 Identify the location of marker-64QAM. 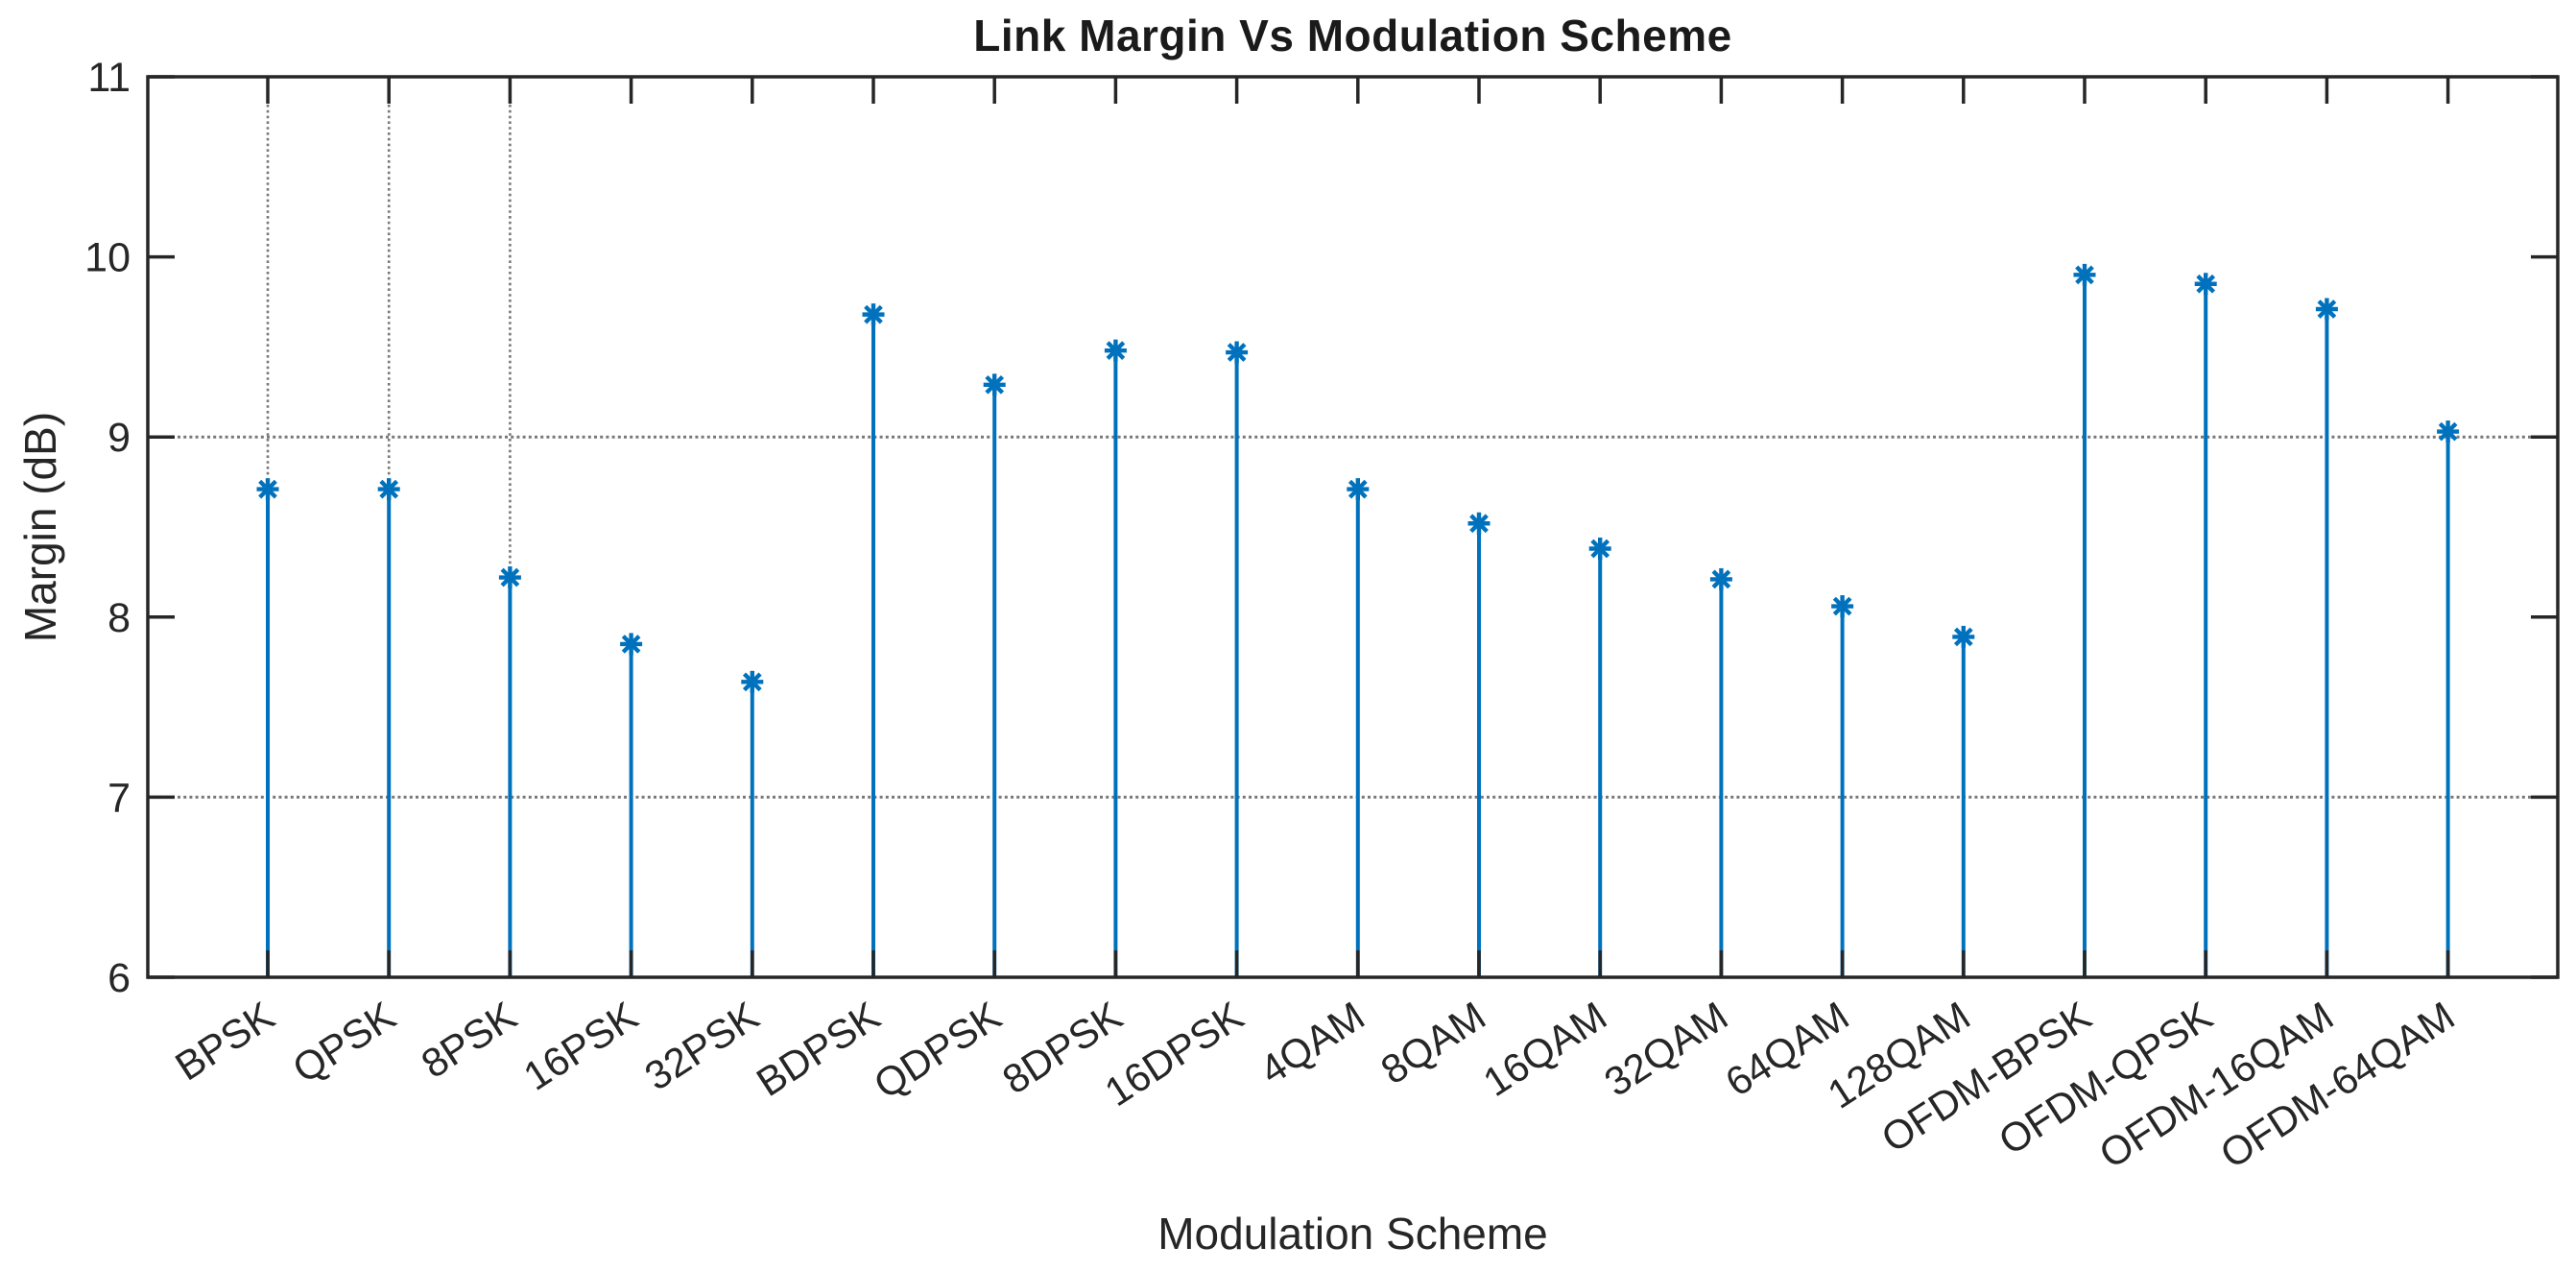
(1842, 606).